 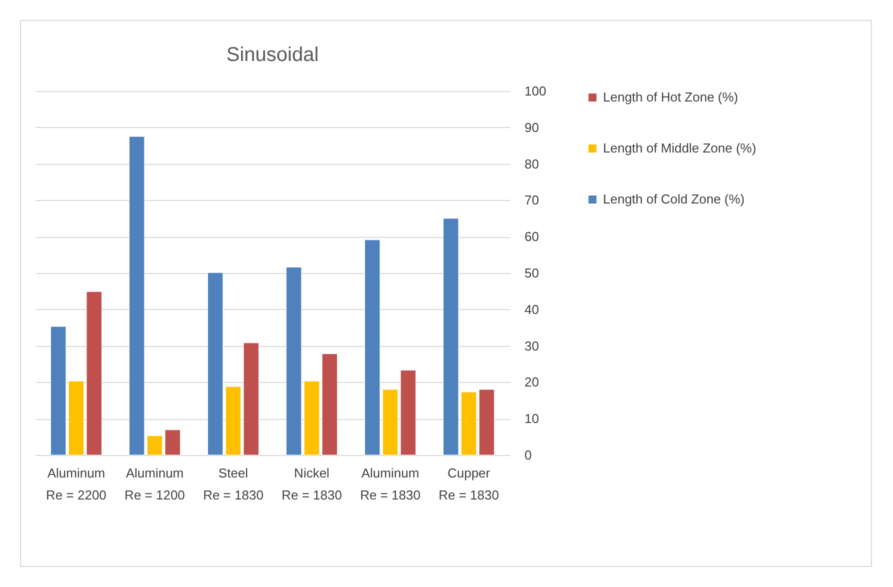 What do you see at coordinates (154, 484) in the screenshot?
I see `x-tick-label: Aluminum Re = 1200` at bounding box center [154, 484].